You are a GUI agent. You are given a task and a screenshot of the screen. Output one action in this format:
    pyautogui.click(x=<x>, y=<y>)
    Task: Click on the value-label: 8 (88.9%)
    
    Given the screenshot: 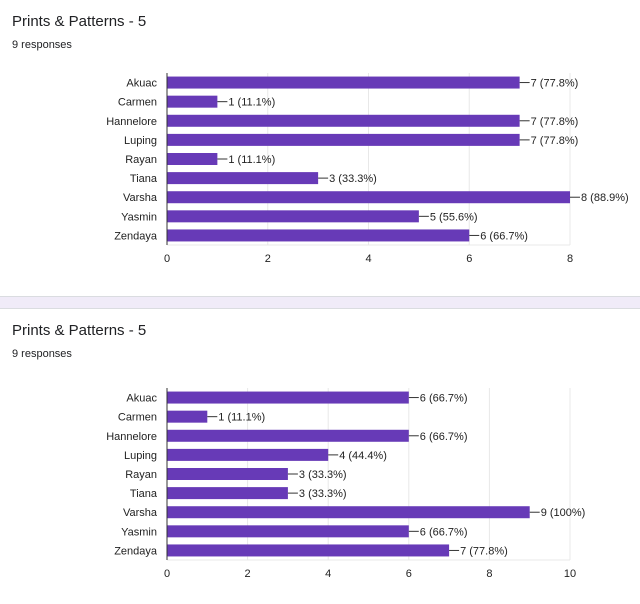 What is the action you would take?
    pyautogui.click(x=605, y=198)
    